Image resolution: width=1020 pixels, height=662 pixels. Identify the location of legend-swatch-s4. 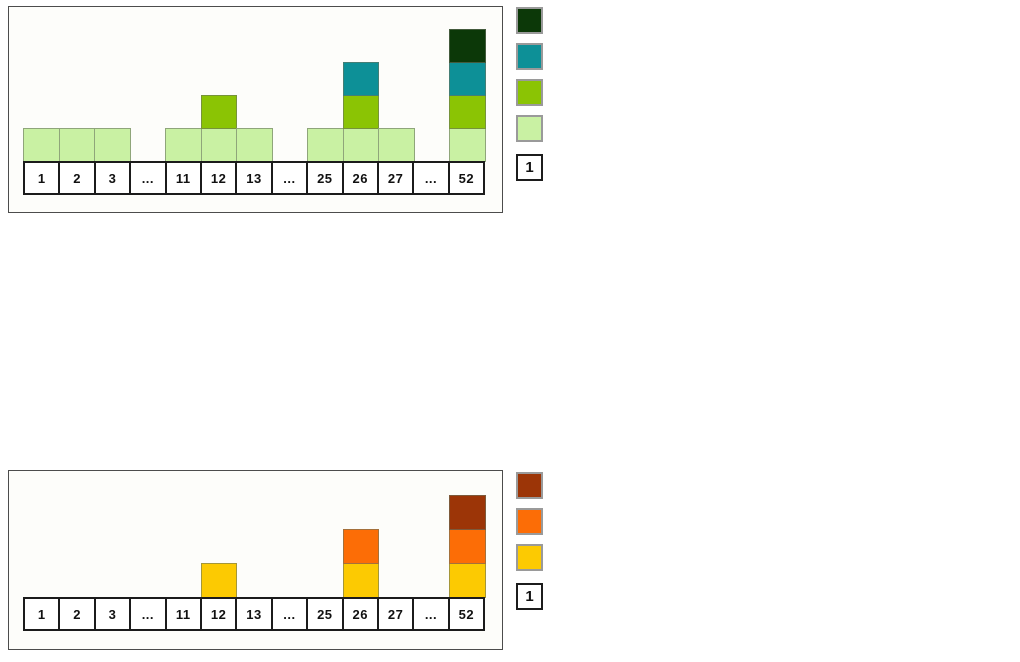
(529, 20).